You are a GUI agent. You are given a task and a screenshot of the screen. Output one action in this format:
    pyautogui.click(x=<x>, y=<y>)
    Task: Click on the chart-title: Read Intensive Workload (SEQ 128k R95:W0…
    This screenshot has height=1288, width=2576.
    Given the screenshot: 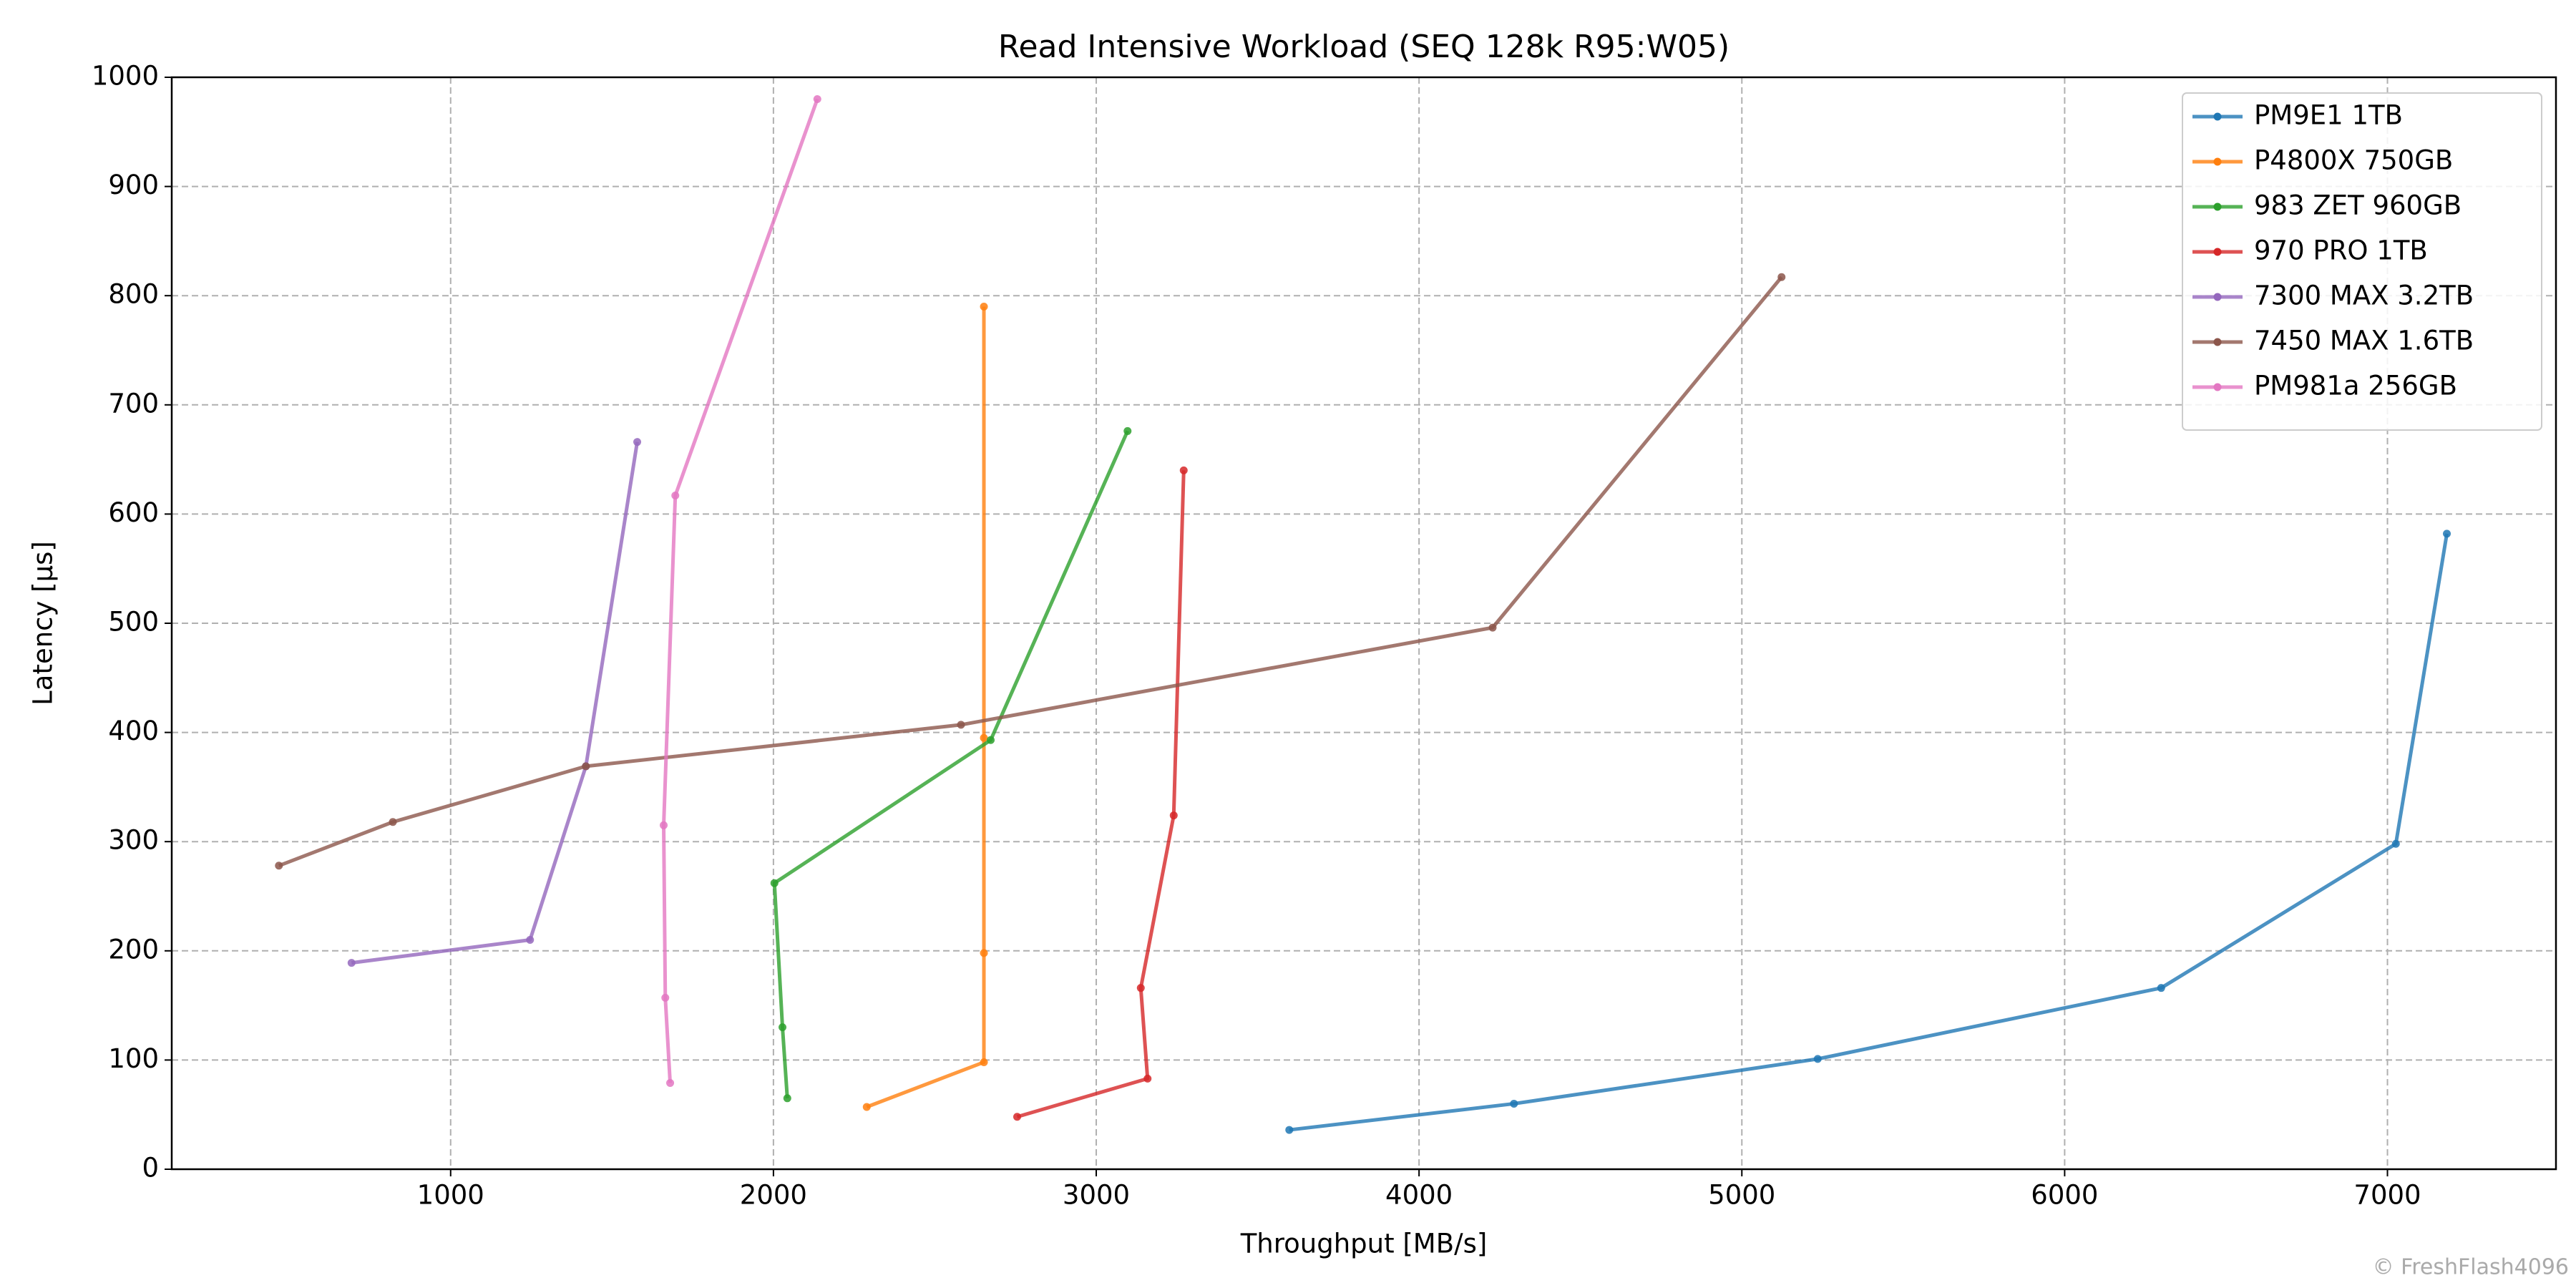 What is the action you would take?
    pyautogui.click(x=1363, y=47)
    